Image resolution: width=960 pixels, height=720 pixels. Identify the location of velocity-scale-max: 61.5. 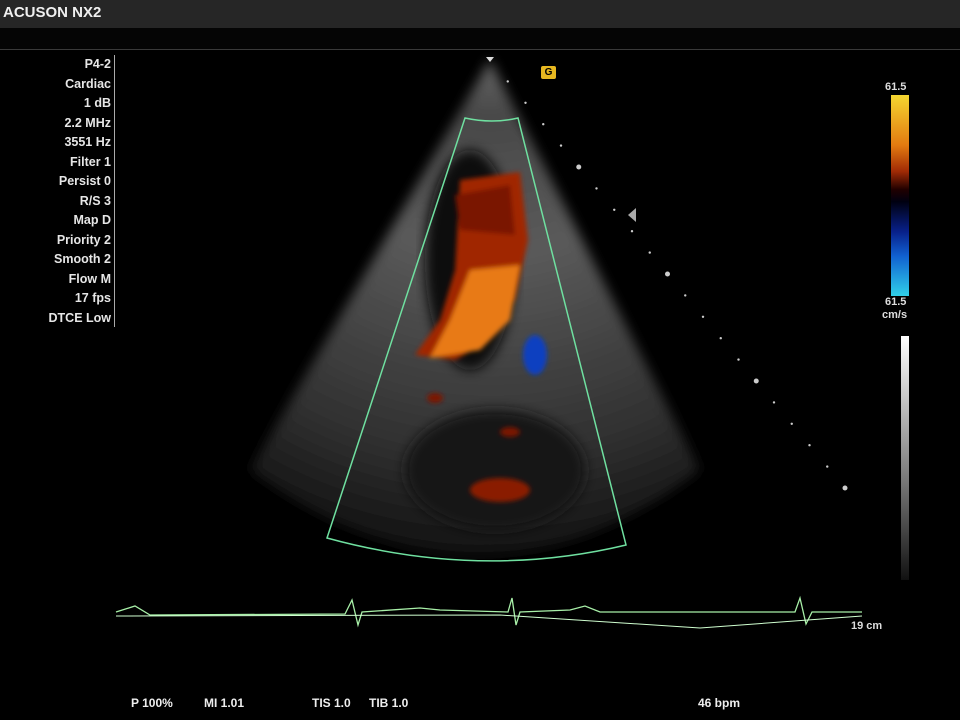
(896, 87).